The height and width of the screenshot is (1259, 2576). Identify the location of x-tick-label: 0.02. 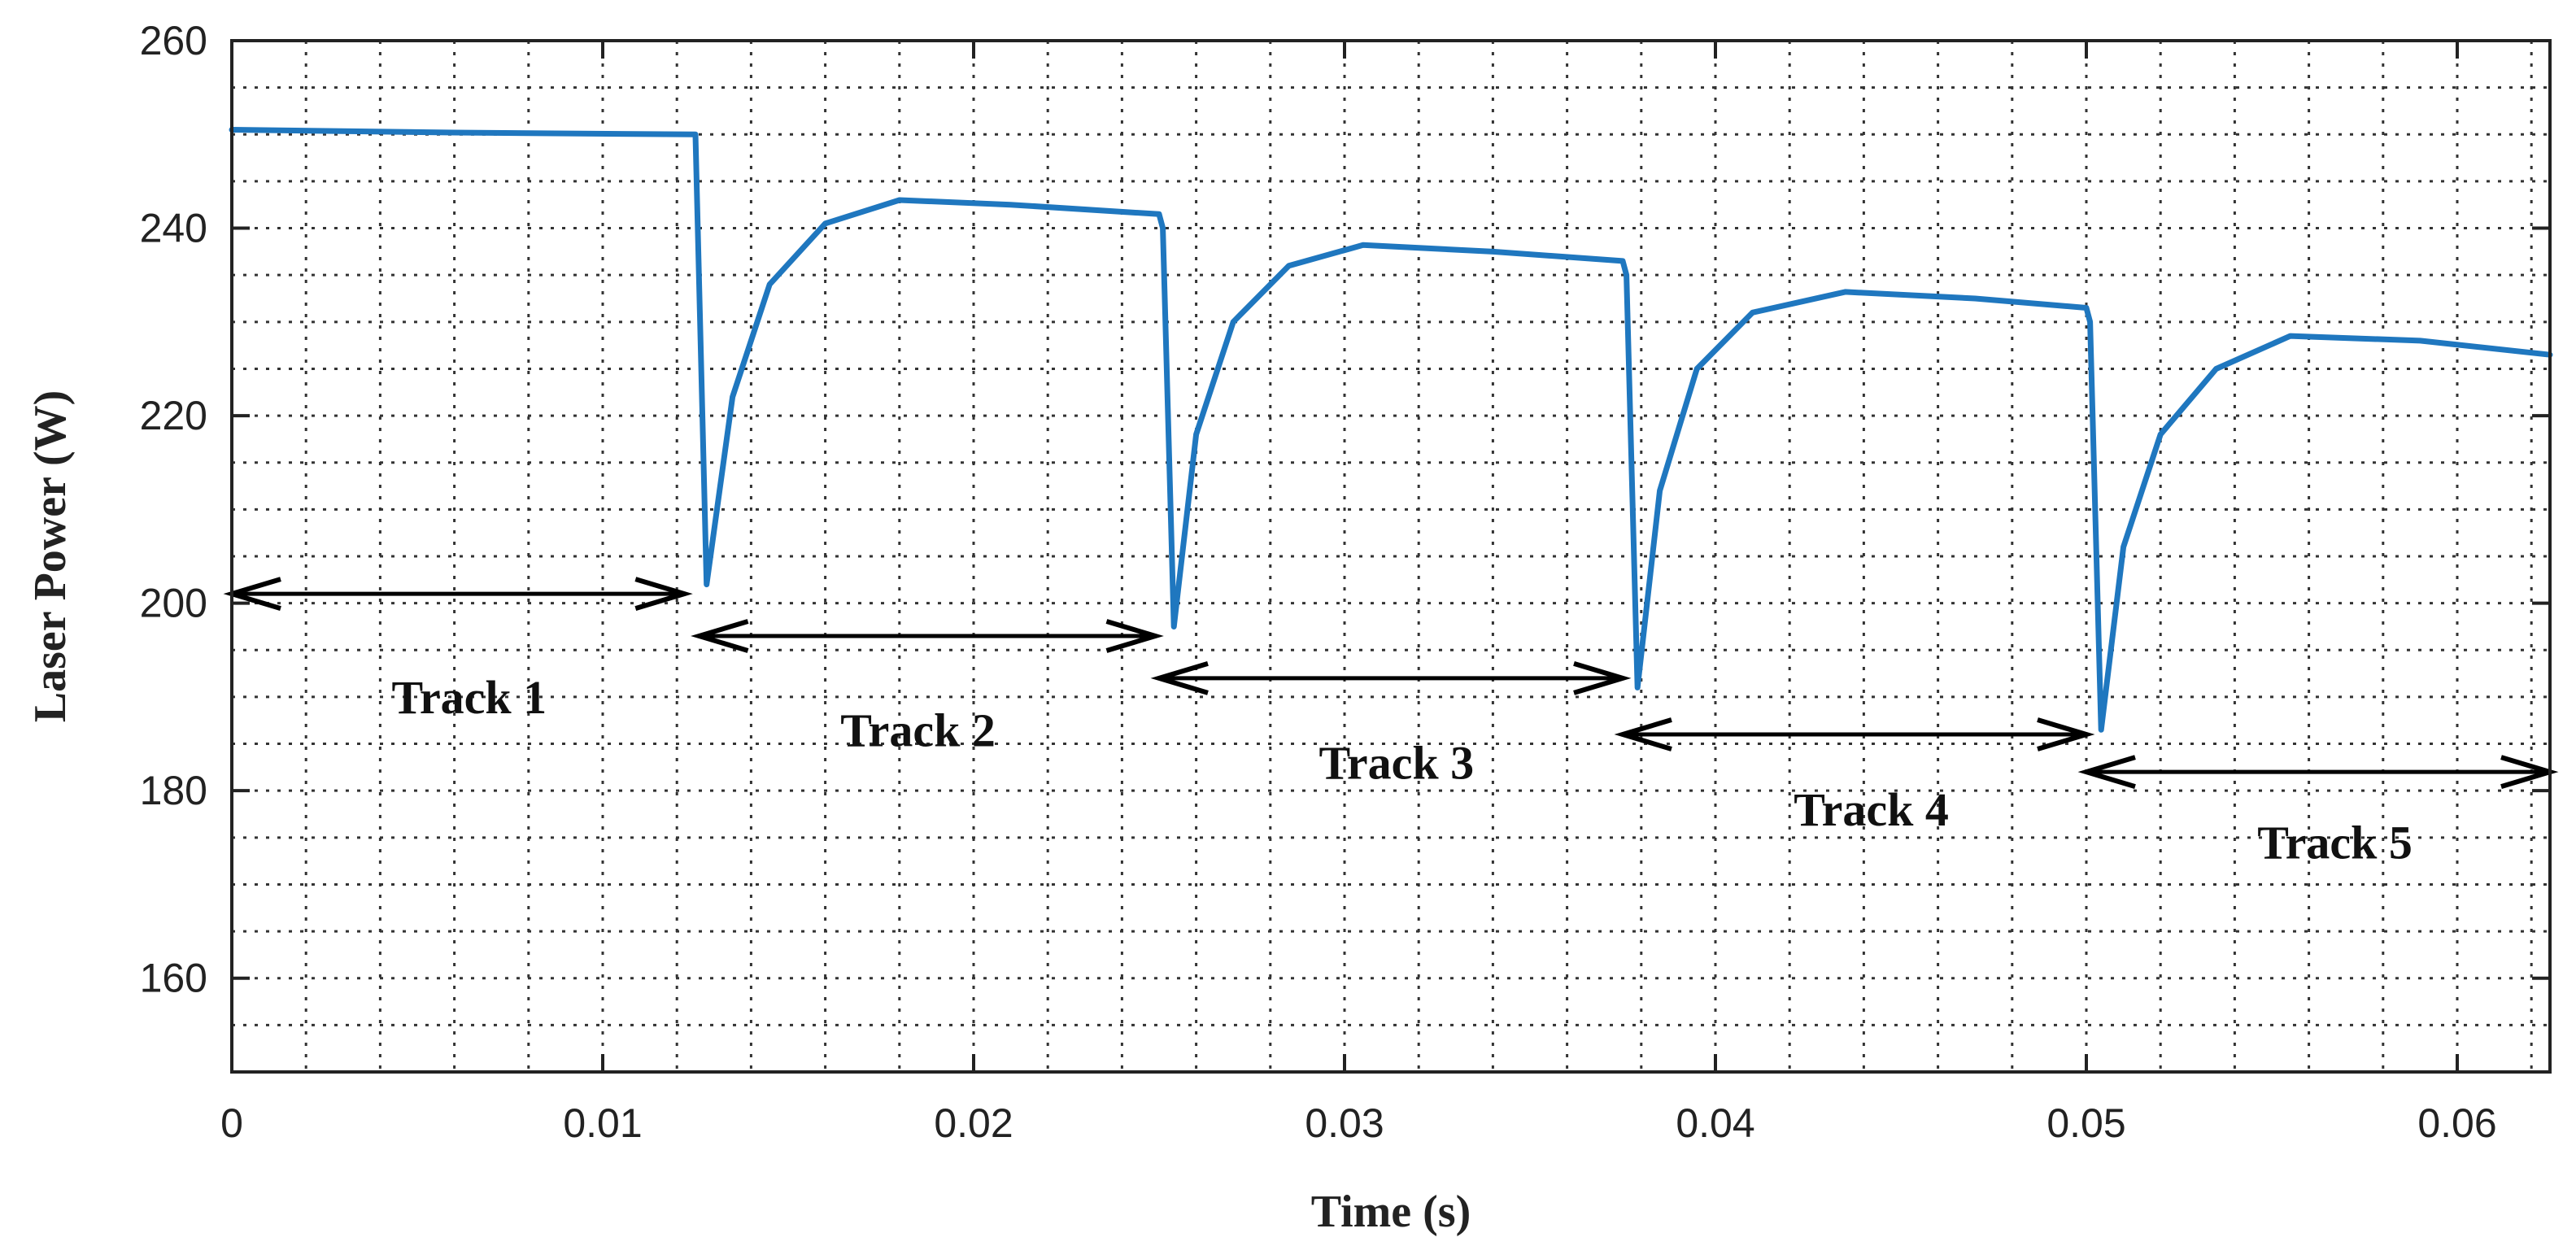
(973, 1123).